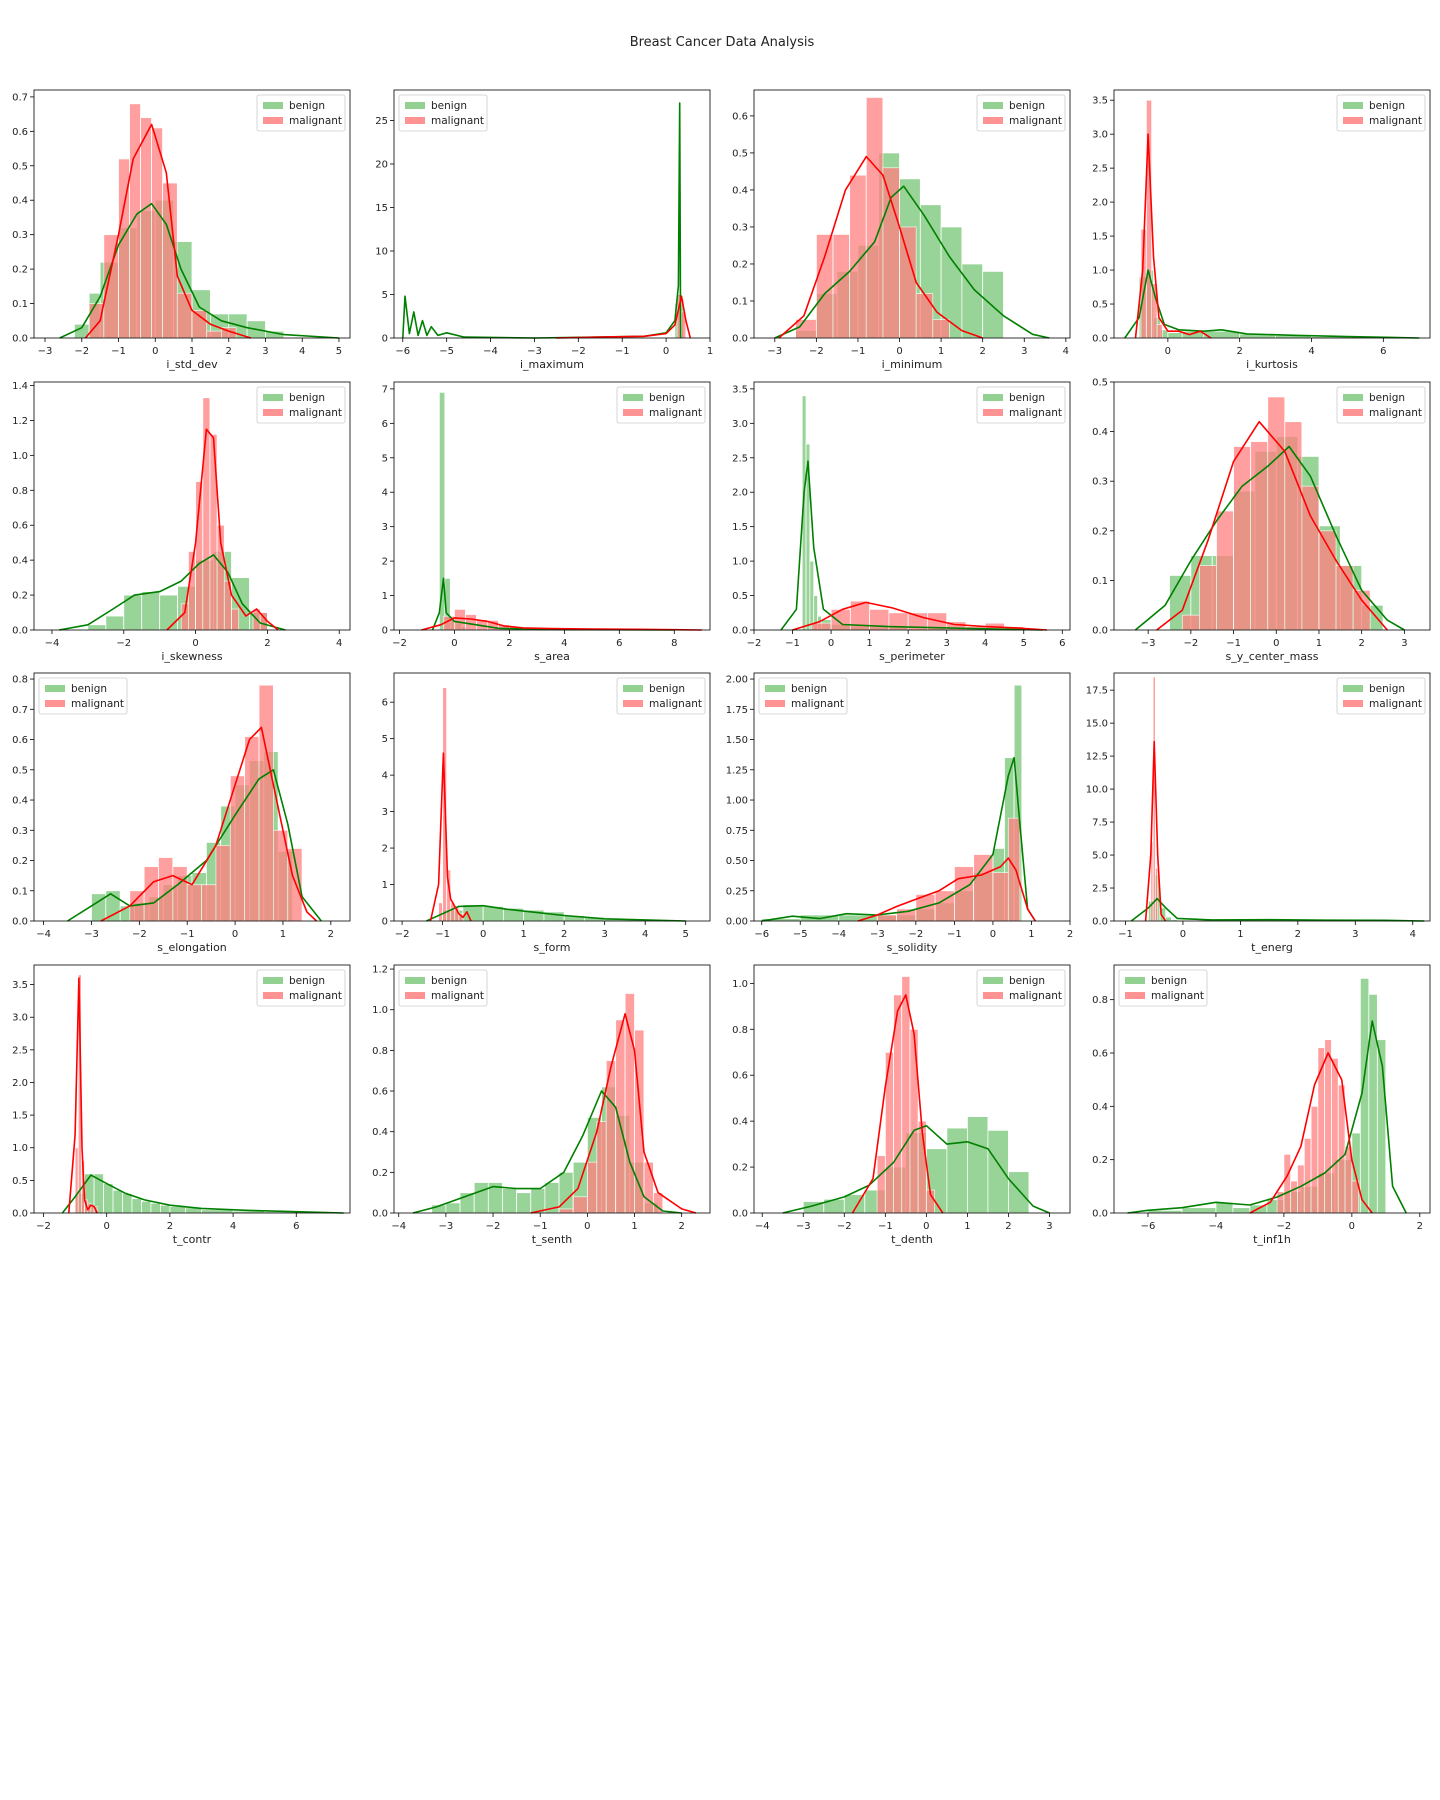  Describe the element at coordinates (985, 643) in the screenshot. I see `x-tick-label: 4` at that location.